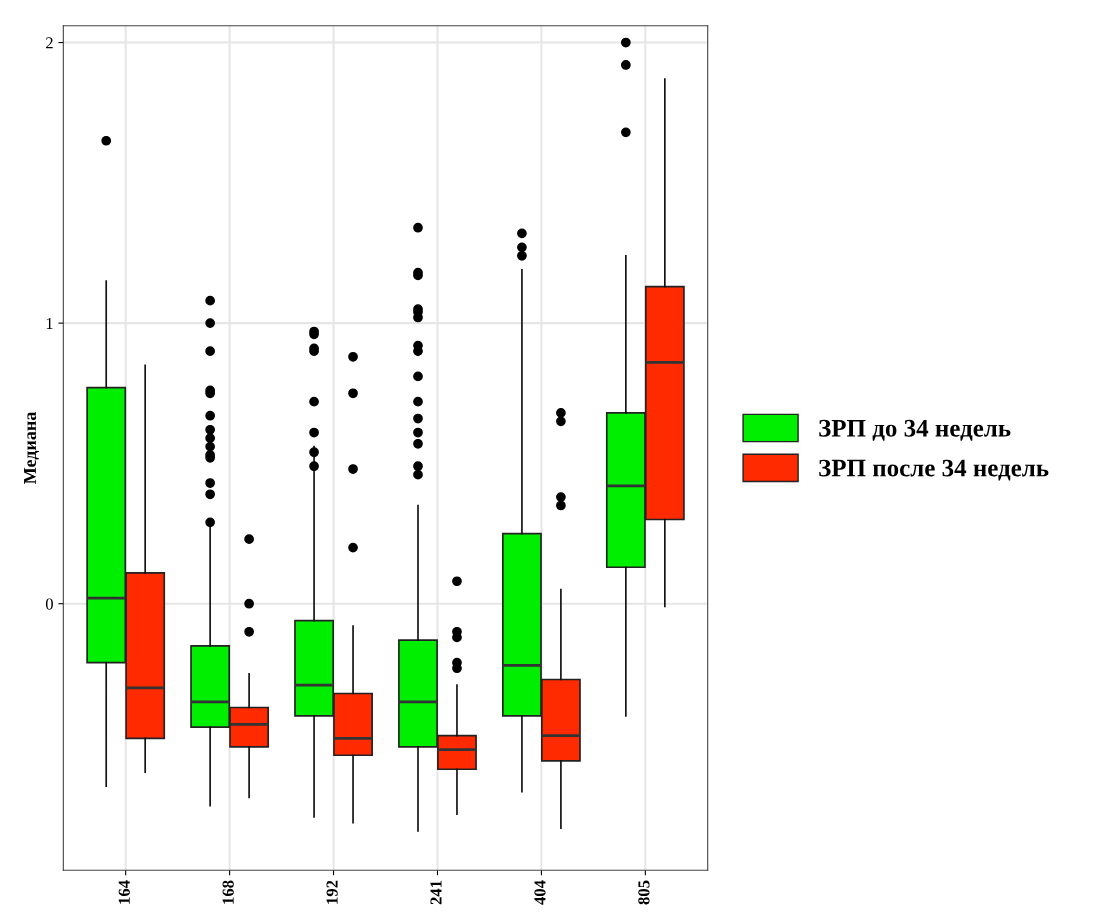  I want to click on y-axis-title: Медиана, so click(32, 447).